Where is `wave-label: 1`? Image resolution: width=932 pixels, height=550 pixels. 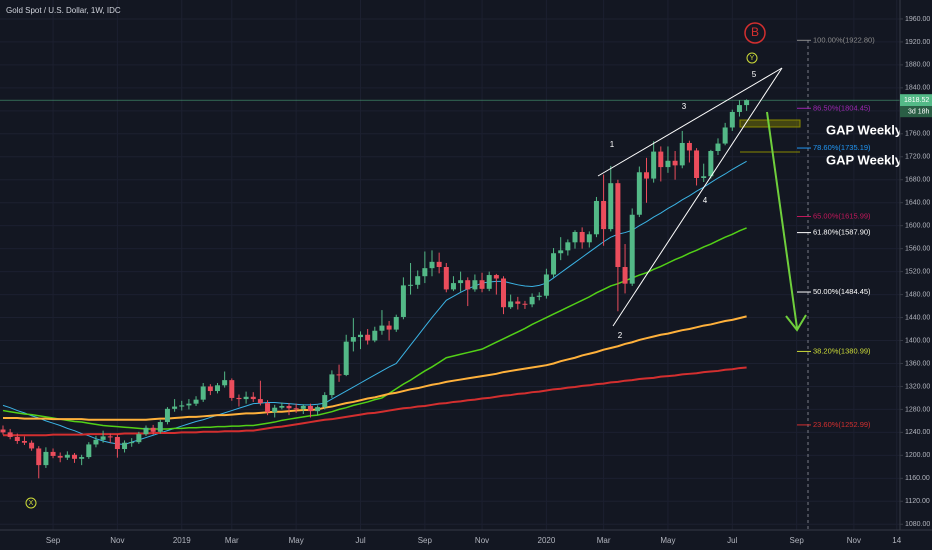 wave-label: 1 is located at coordinates (612, 144).